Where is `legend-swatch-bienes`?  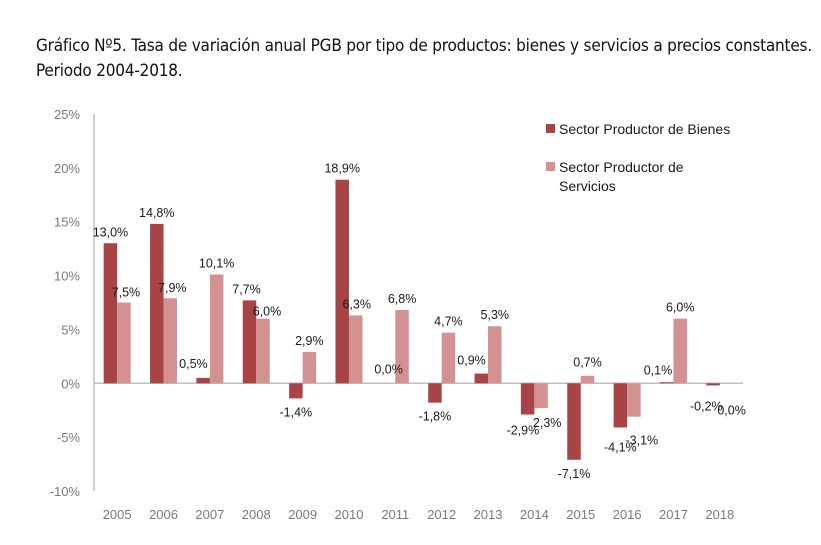
legend-swatch-bienes is located at coordinates (550, 128).